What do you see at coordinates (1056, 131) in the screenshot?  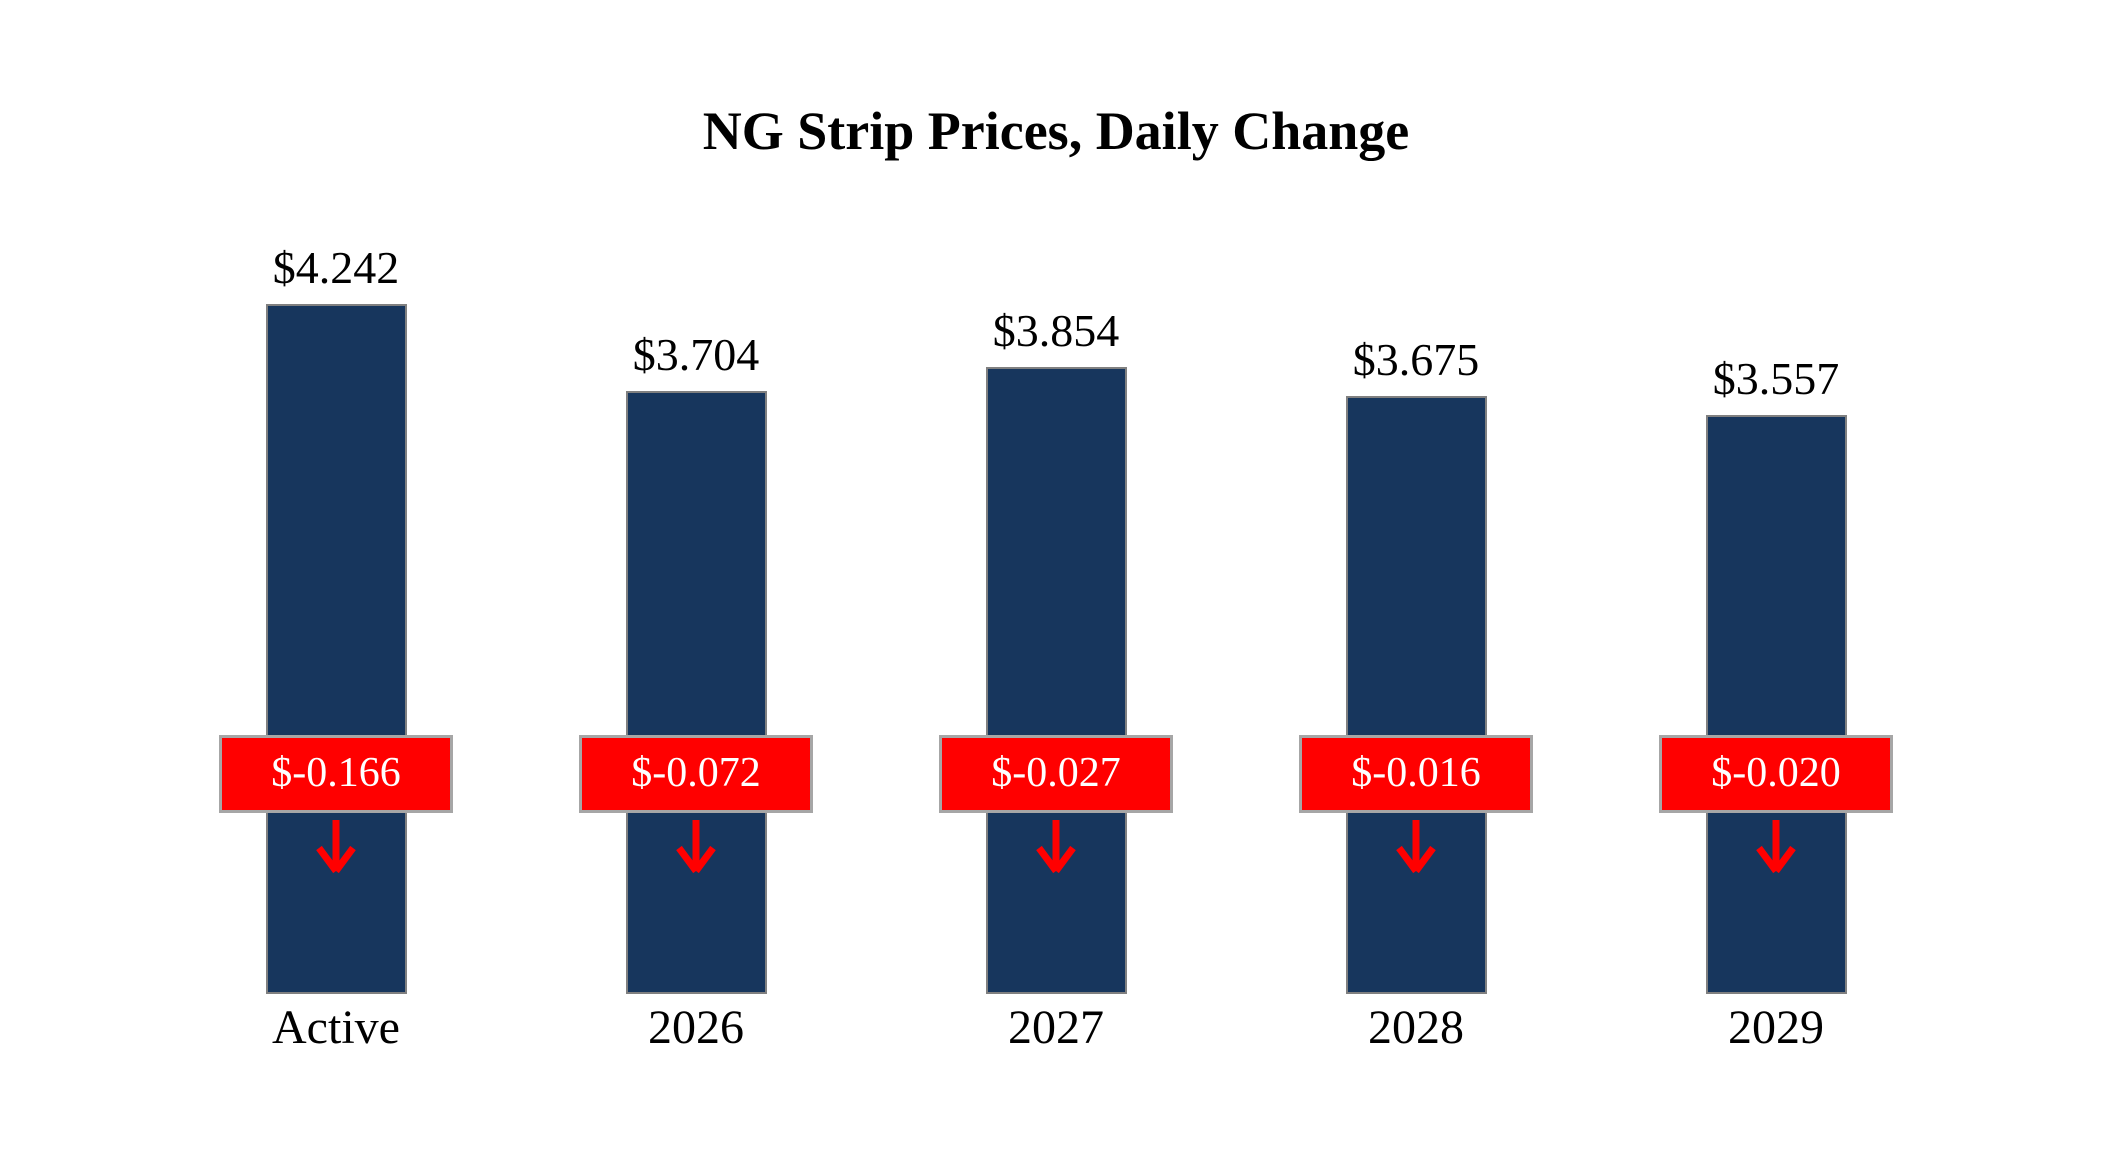 I see `chart-title: NG Strip Prices, Daily Change` at bounding box center [1056, 131].